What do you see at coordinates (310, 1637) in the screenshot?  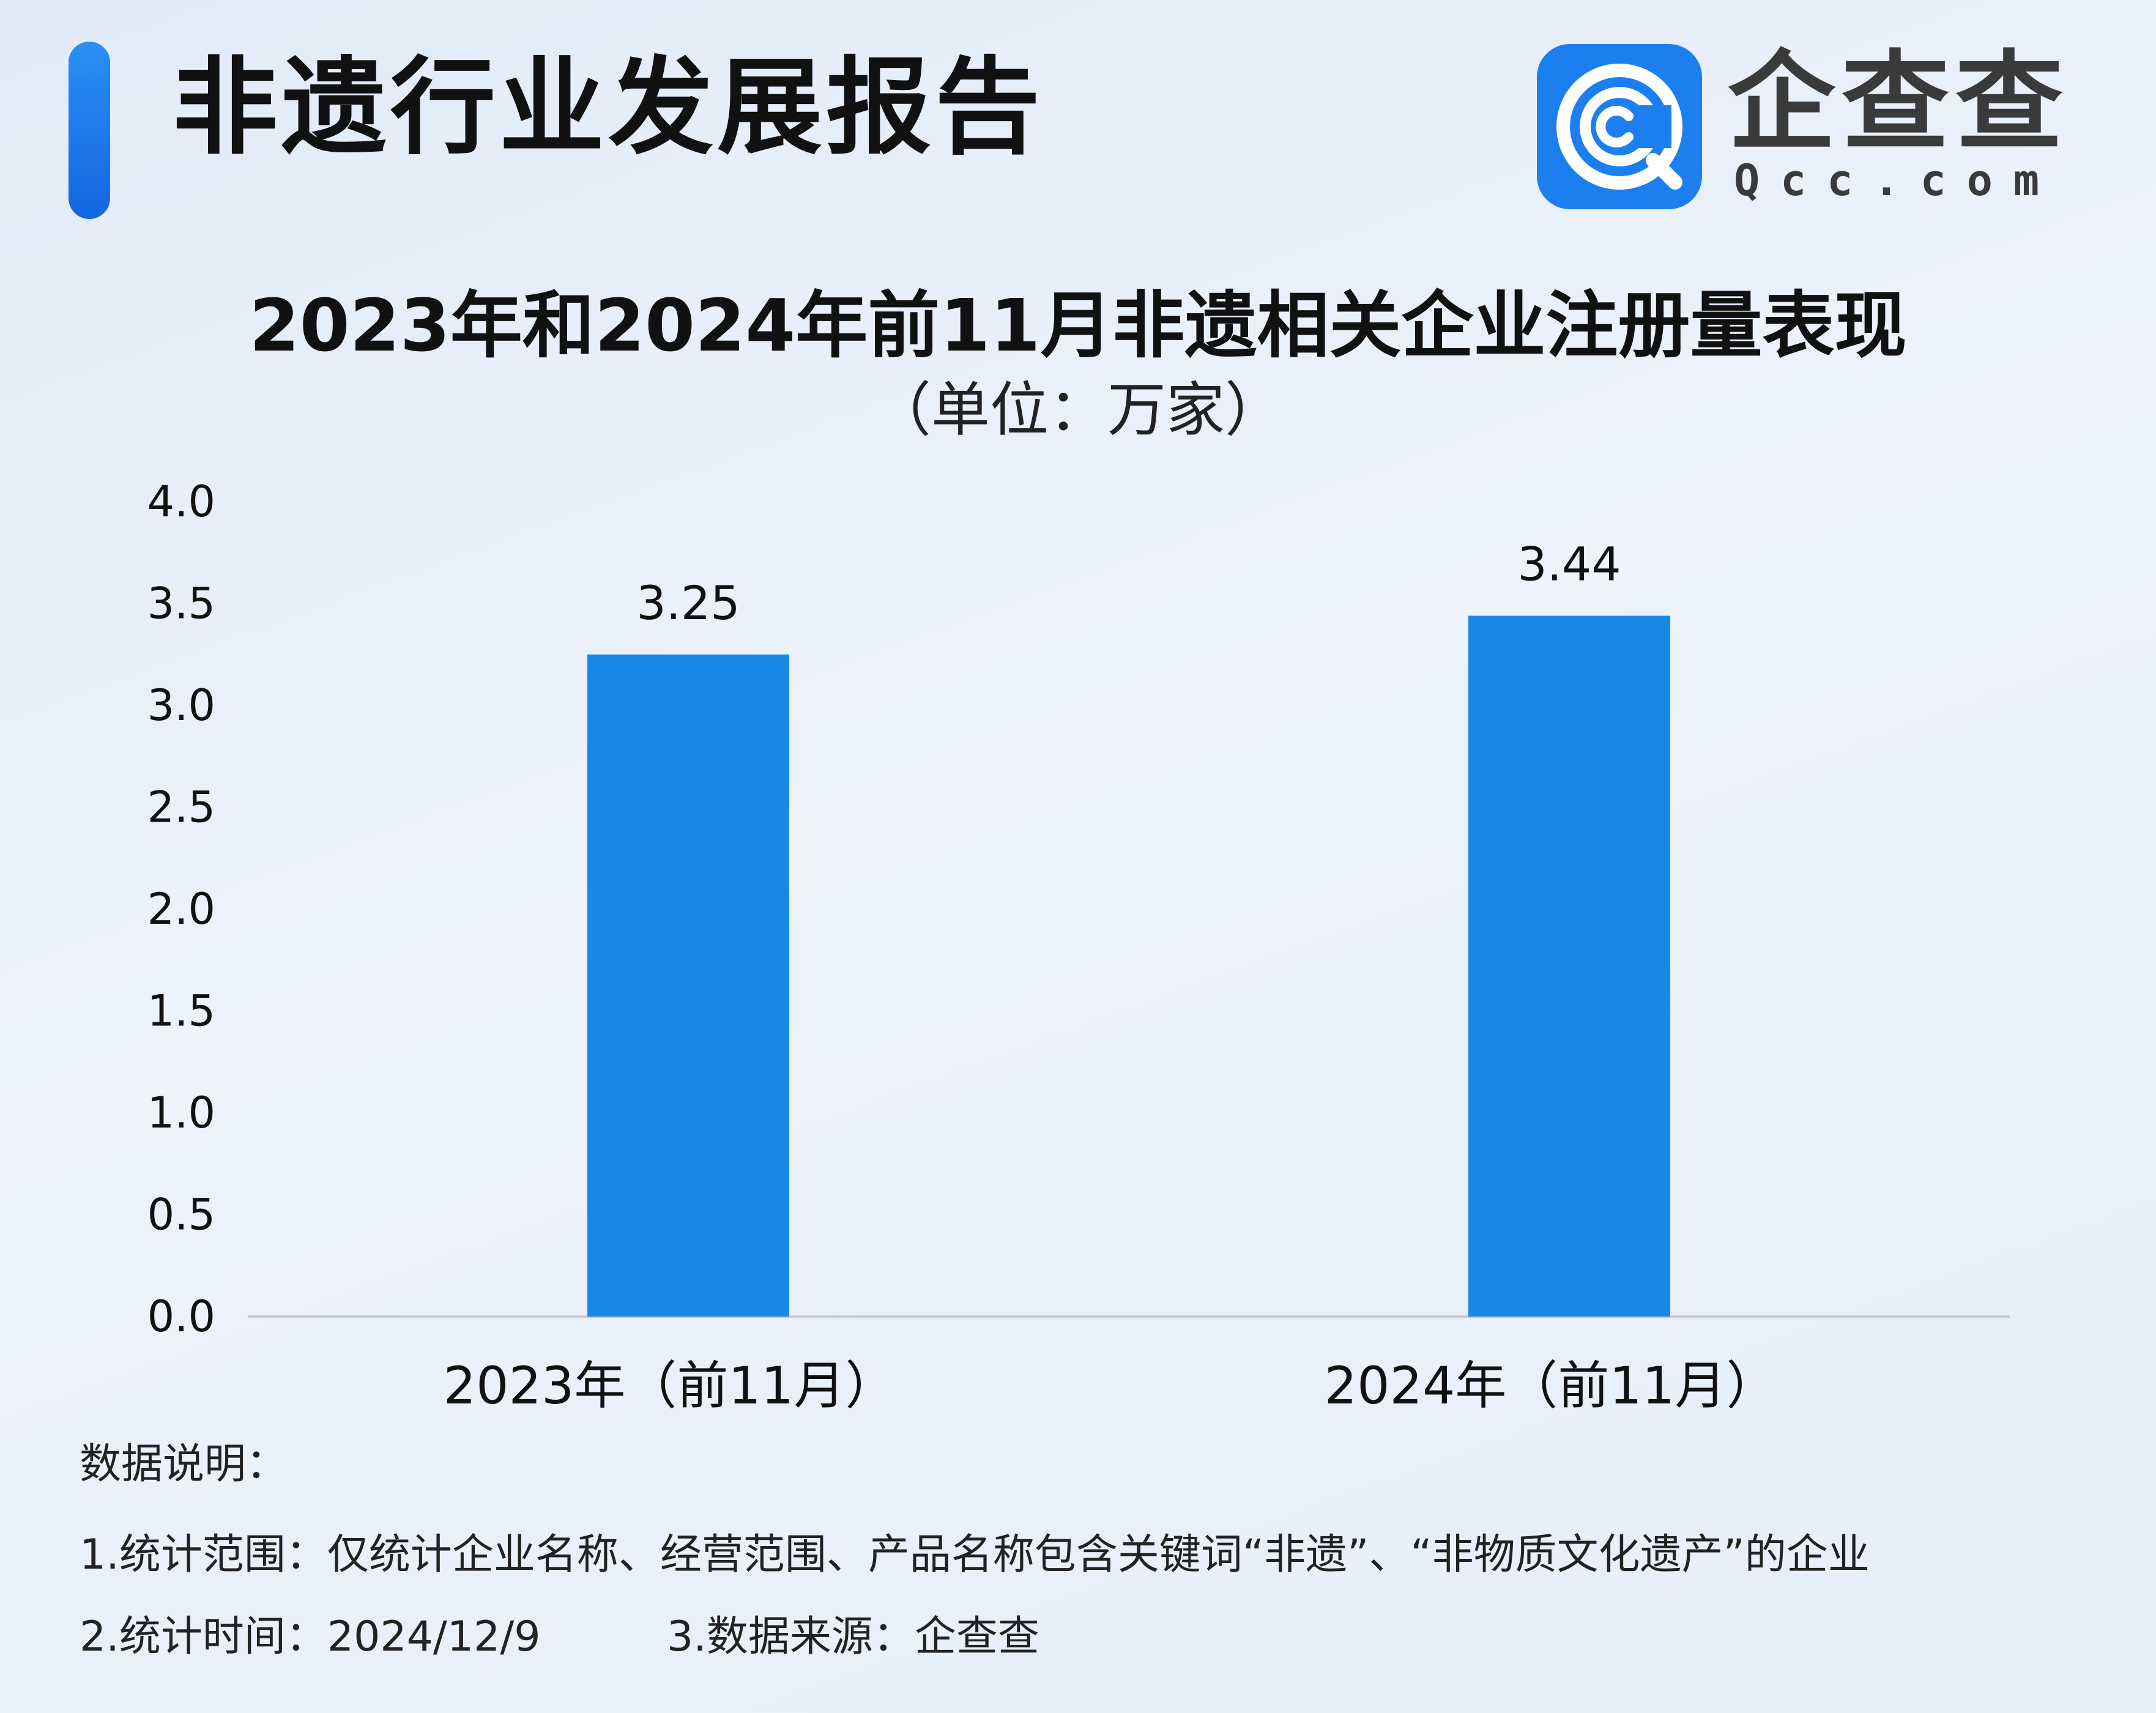 I see `notes-time: 2.统计时间：2024/12/9` at bounding box center [310, 1637].